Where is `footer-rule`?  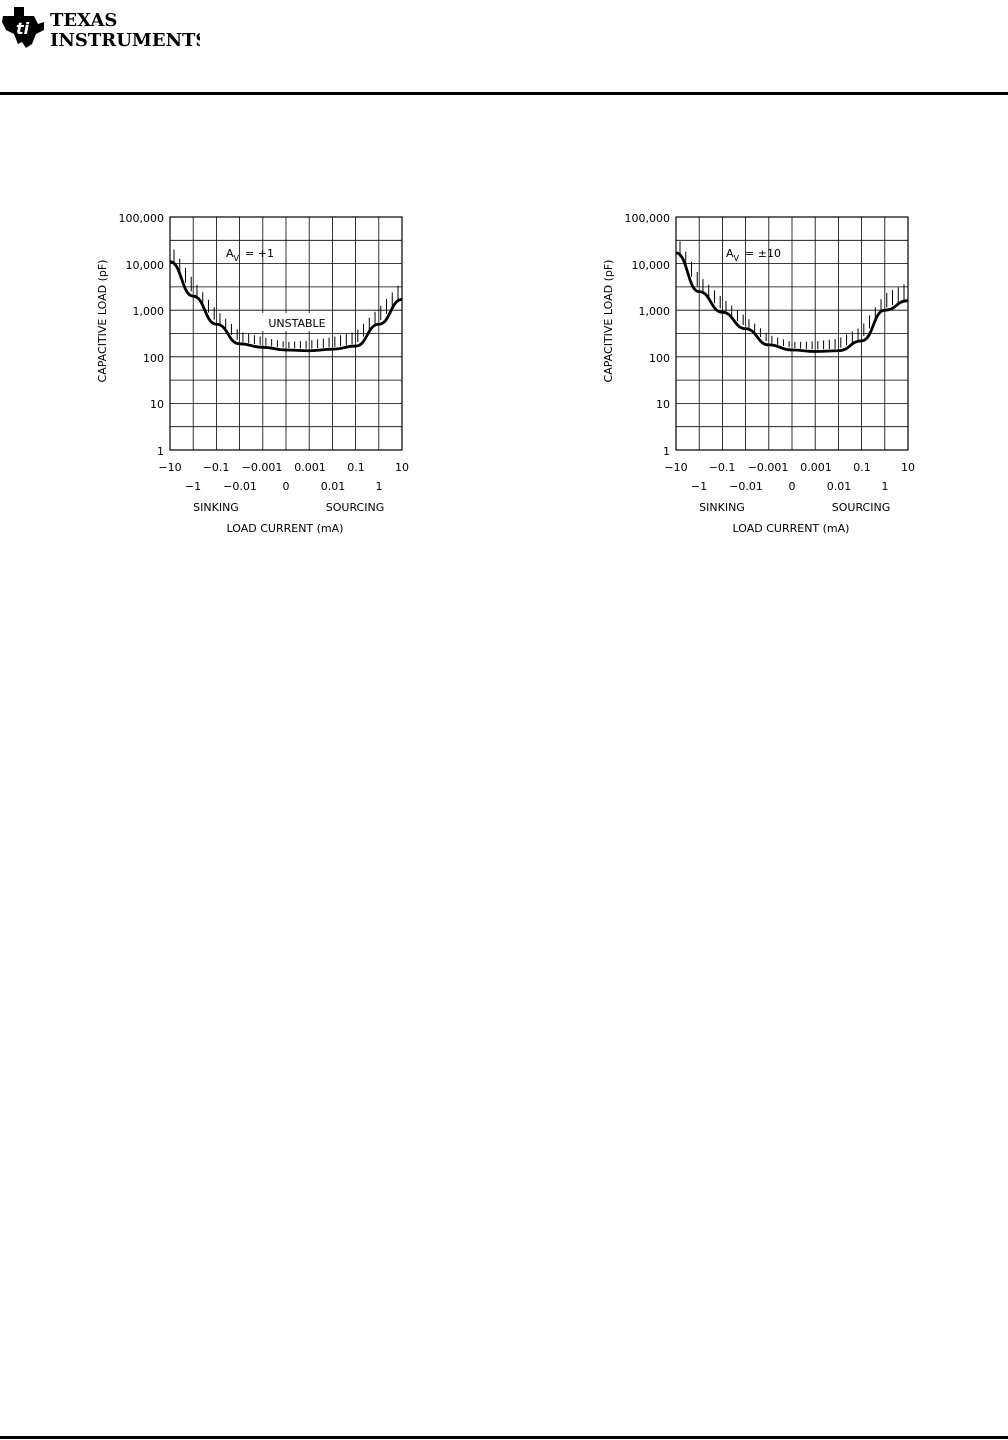 footer-rule is located at coordinates (504, 1437).